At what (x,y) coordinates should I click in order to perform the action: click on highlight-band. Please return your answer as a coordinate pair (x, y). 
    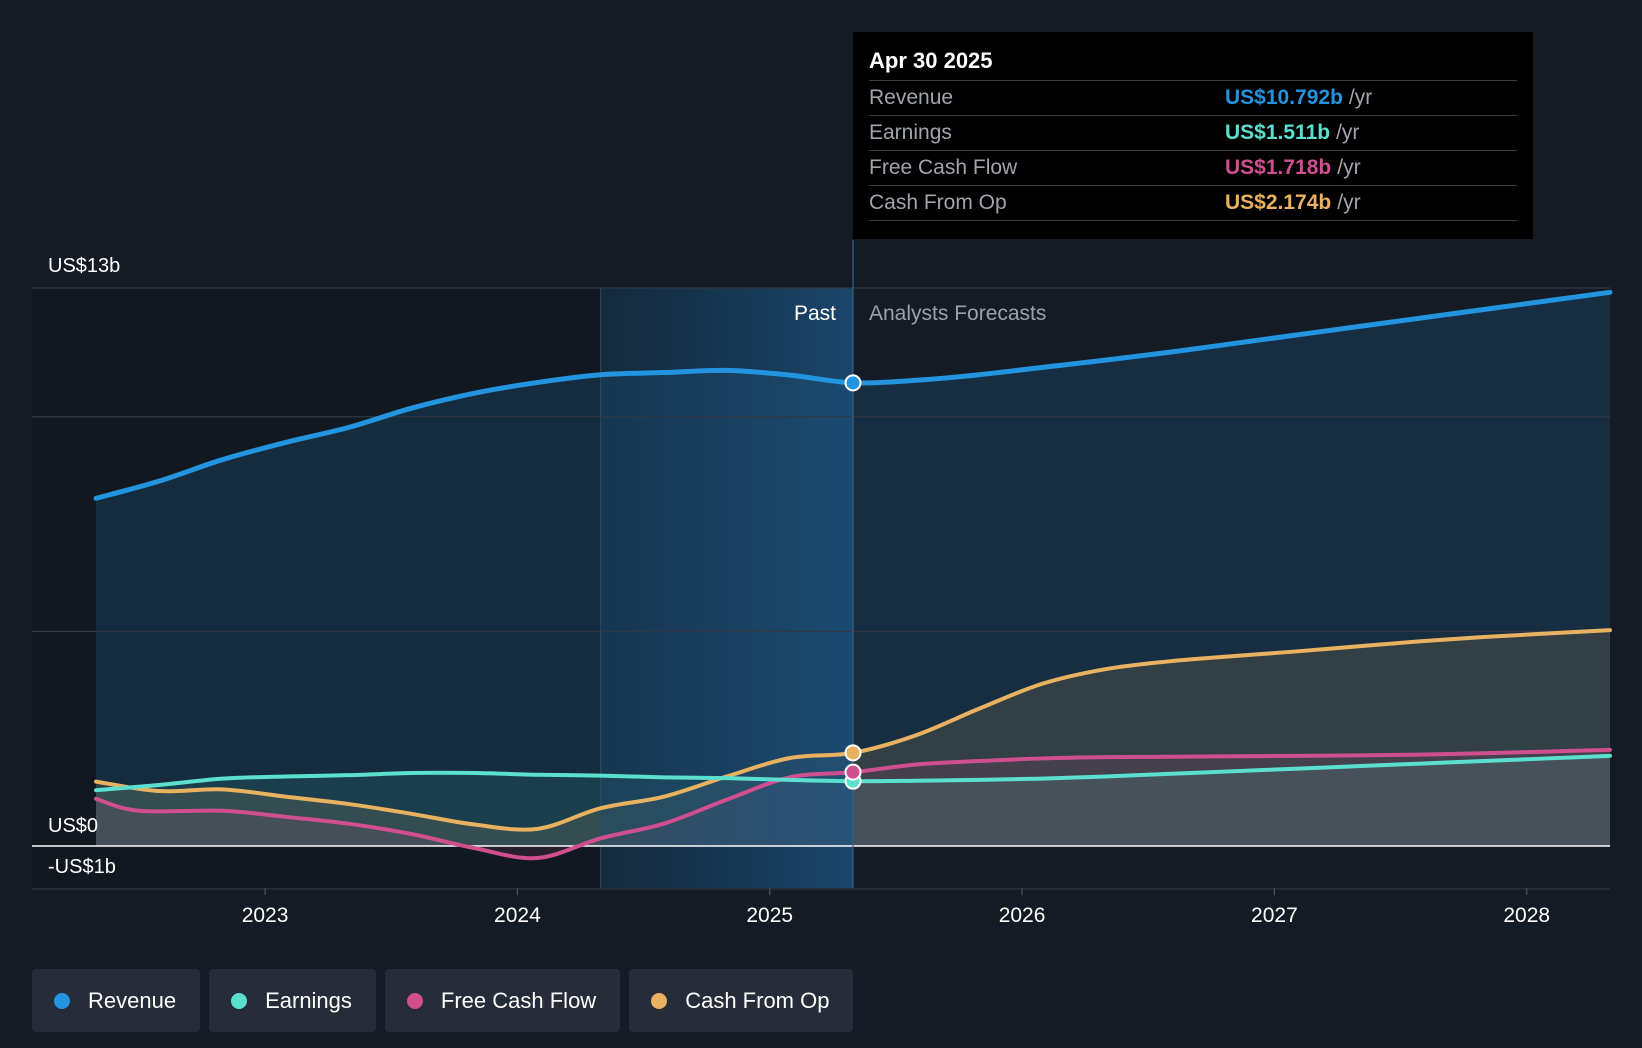
    Looking at the image, I should click on (726, 588).